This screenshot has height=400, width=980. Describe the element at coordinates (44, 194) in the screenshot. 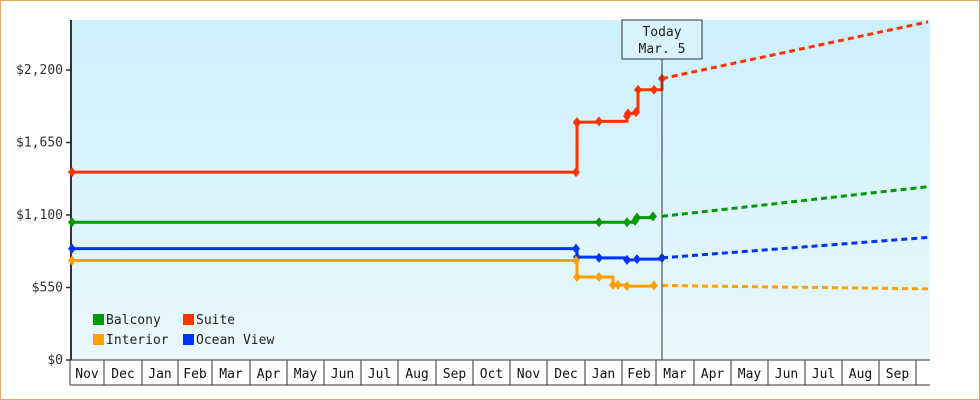

I see `y-axis: $0 $550 $1,100 $1,650 $2,200` at that location.